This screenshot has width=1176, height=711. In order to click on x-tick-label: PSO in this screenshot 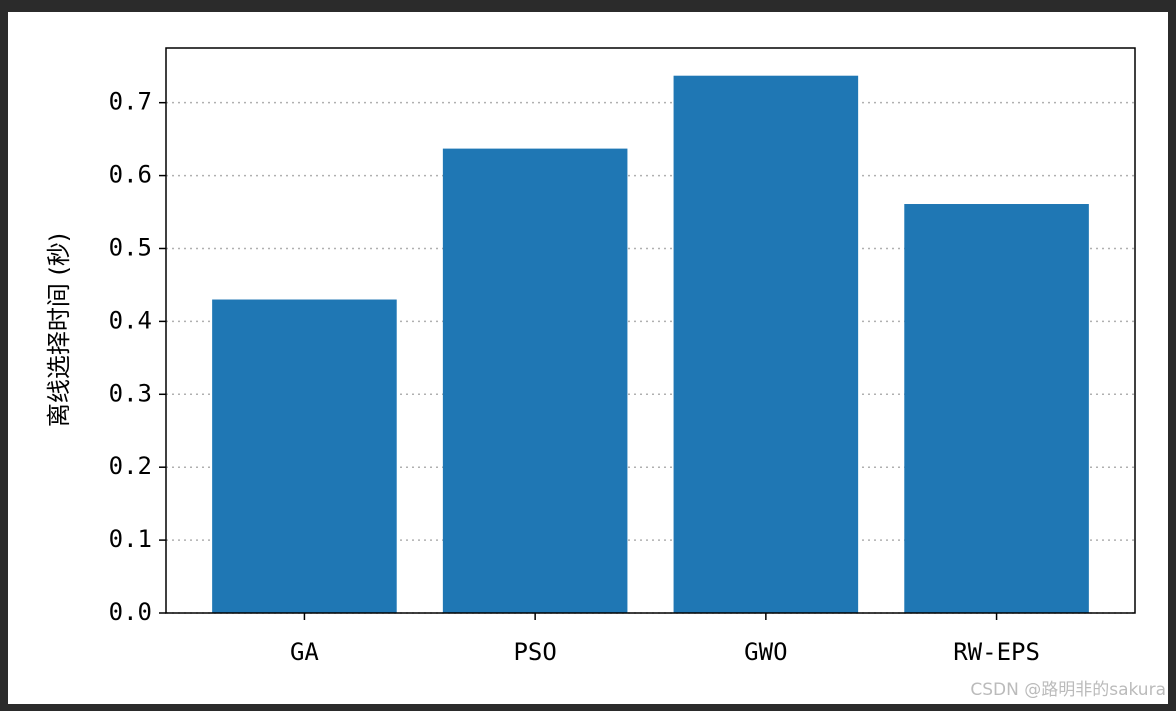, I will do `click(534, 652)`.